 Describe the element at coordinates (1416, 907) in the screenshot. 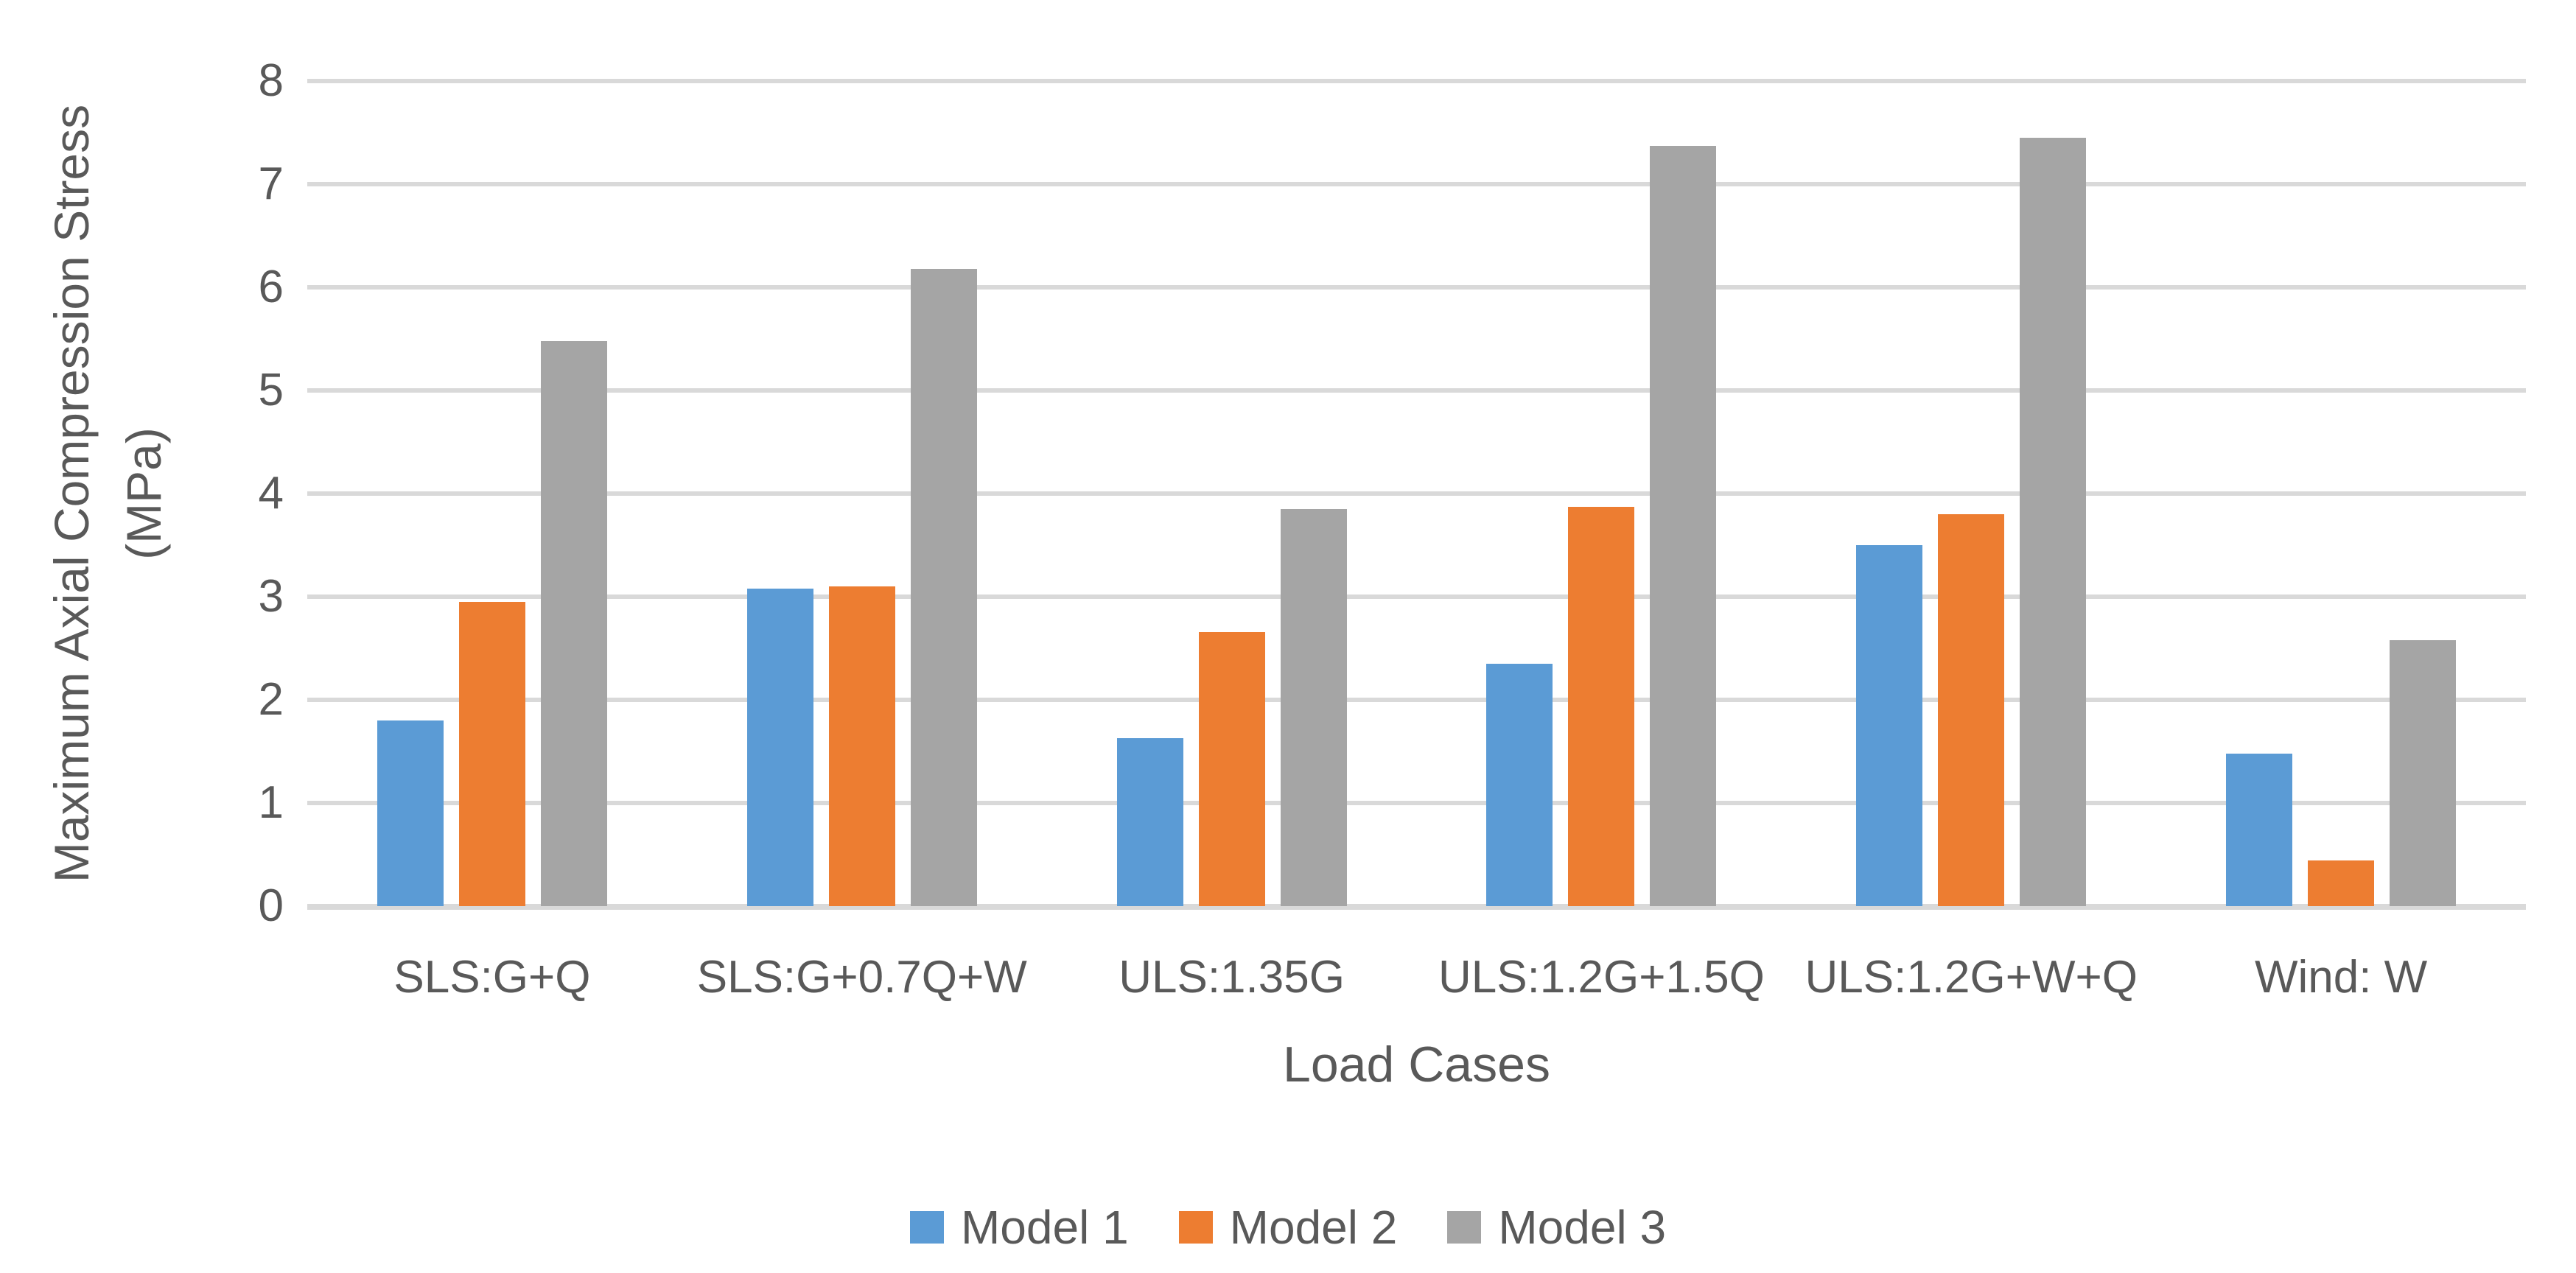

I see `x-axis-line` at that location.